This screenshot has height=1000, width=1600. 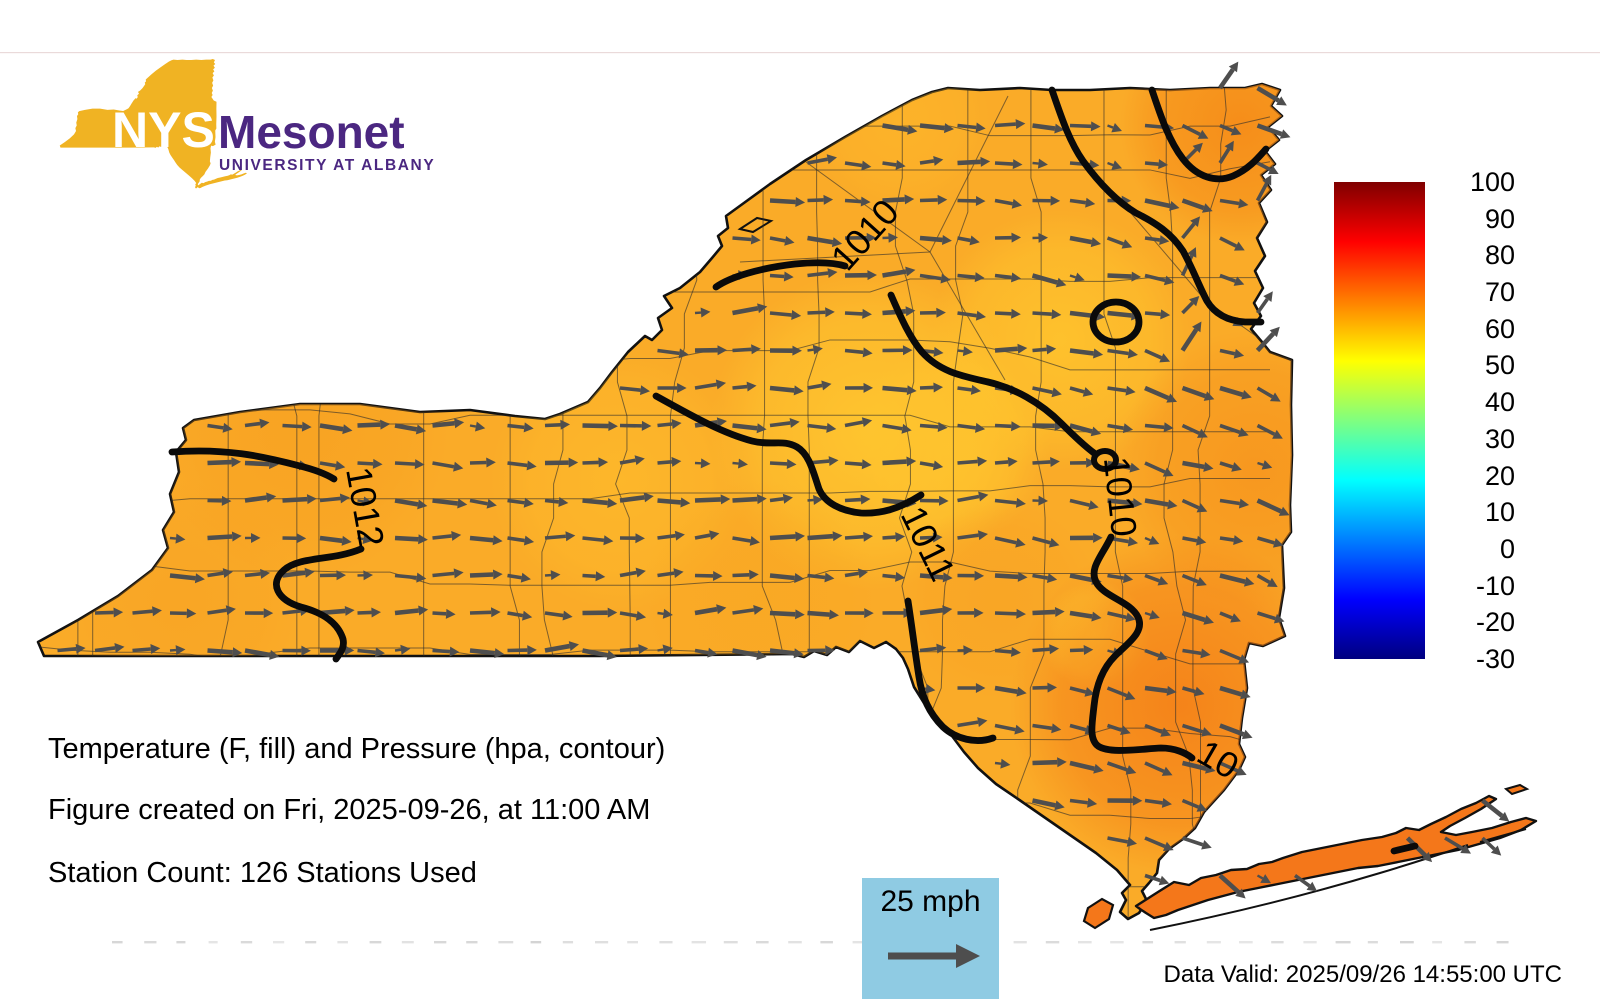 I want to click on logo-org-name: Mesonet, so click(x=311, y=132).